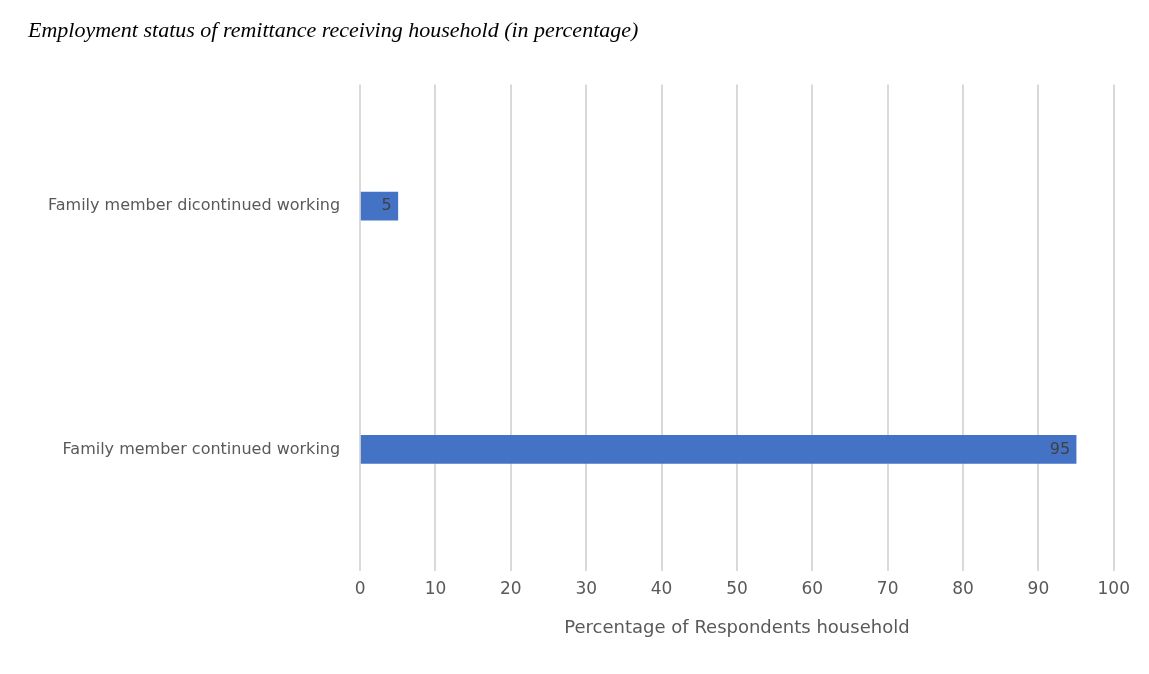  What do you see at coordinates (333, 29) in the screenshot?
I see `chart-title: Employment status of remittance receiving household (in percentage)` at bounding box center [333, 29].